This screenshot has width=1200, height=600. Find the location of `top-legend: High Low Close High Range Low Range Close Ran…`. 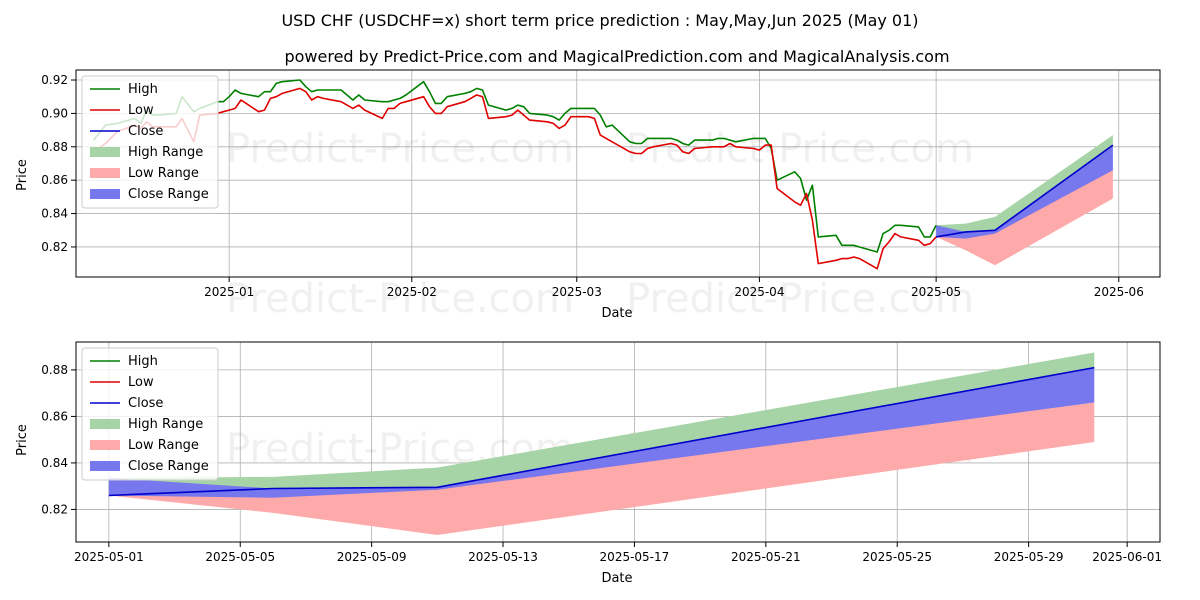

top-legend: High Low Close High Range Low Range Close Ran… is located at coordinates (150, 142).